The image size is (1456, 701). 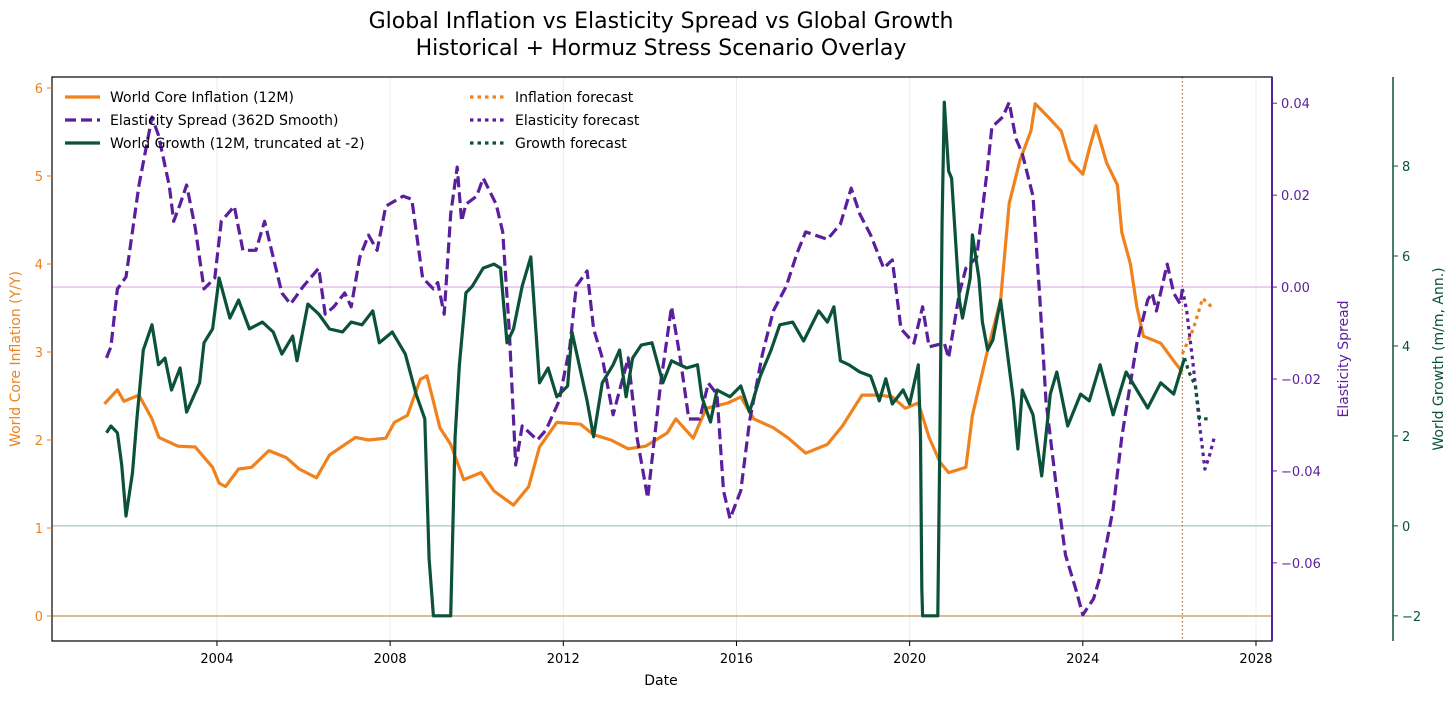 I want to click on x-tick-label: 2024, so click(x=1082, y=659).